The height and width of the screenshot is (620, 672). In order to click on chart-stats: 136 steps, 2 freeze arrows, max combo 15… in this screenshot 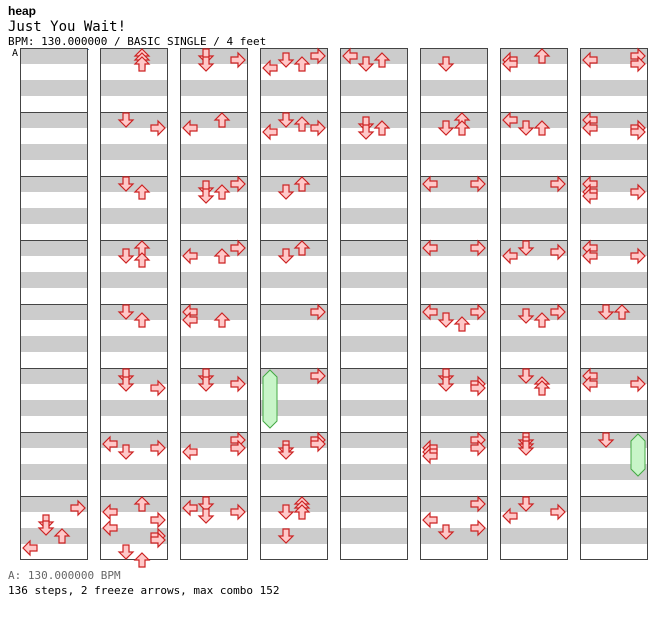, I will do `click(144, 590)`.